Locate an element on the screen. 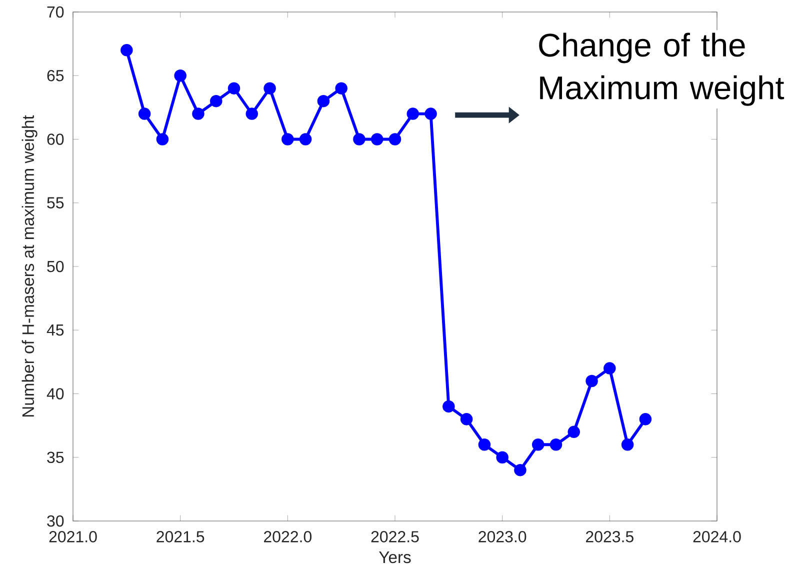 The height and width of the screenshot is (581, 786). y-axis-title: Number of H-masers at maximum weight is located at coordinates (30, 266).